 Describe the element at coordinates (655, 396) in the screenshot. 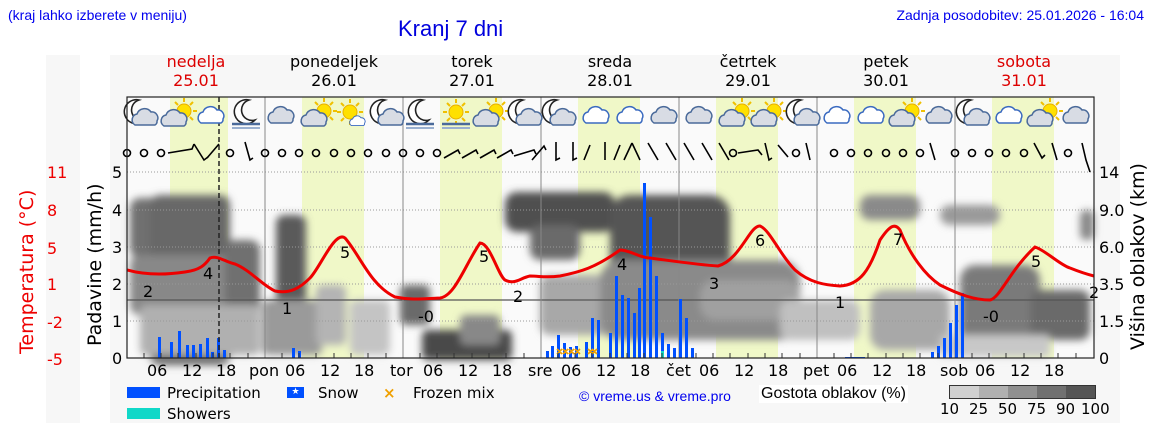

I see `copyright-link: © vreme.us & vreme.pro` at that location.